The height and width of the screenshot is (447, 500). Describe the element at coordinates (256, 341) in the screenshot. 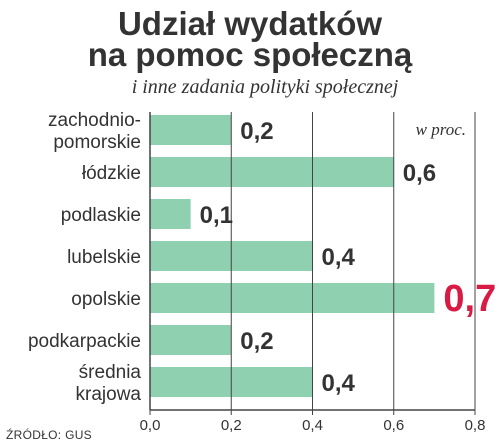

I see `value-label-5: 0,2` at that location.